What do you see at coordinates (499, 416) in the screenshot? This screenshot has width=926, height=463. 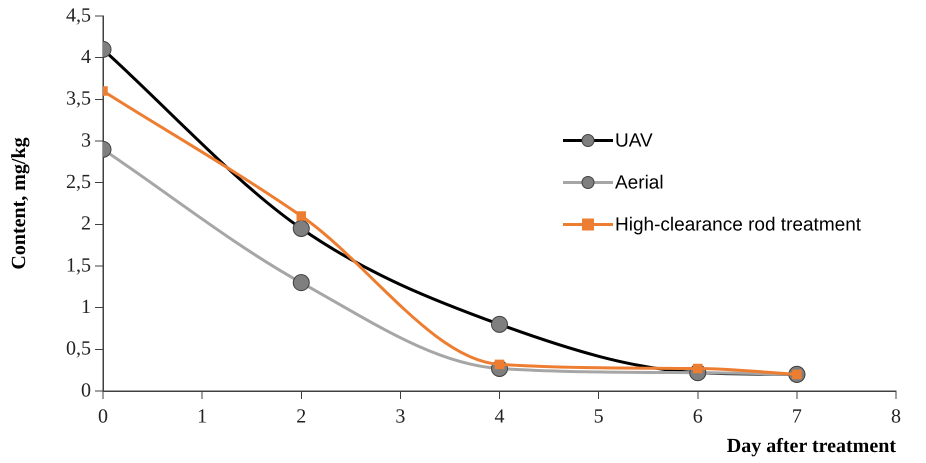 I see `x-tick-label: 4` at bounding box center [499, 416].